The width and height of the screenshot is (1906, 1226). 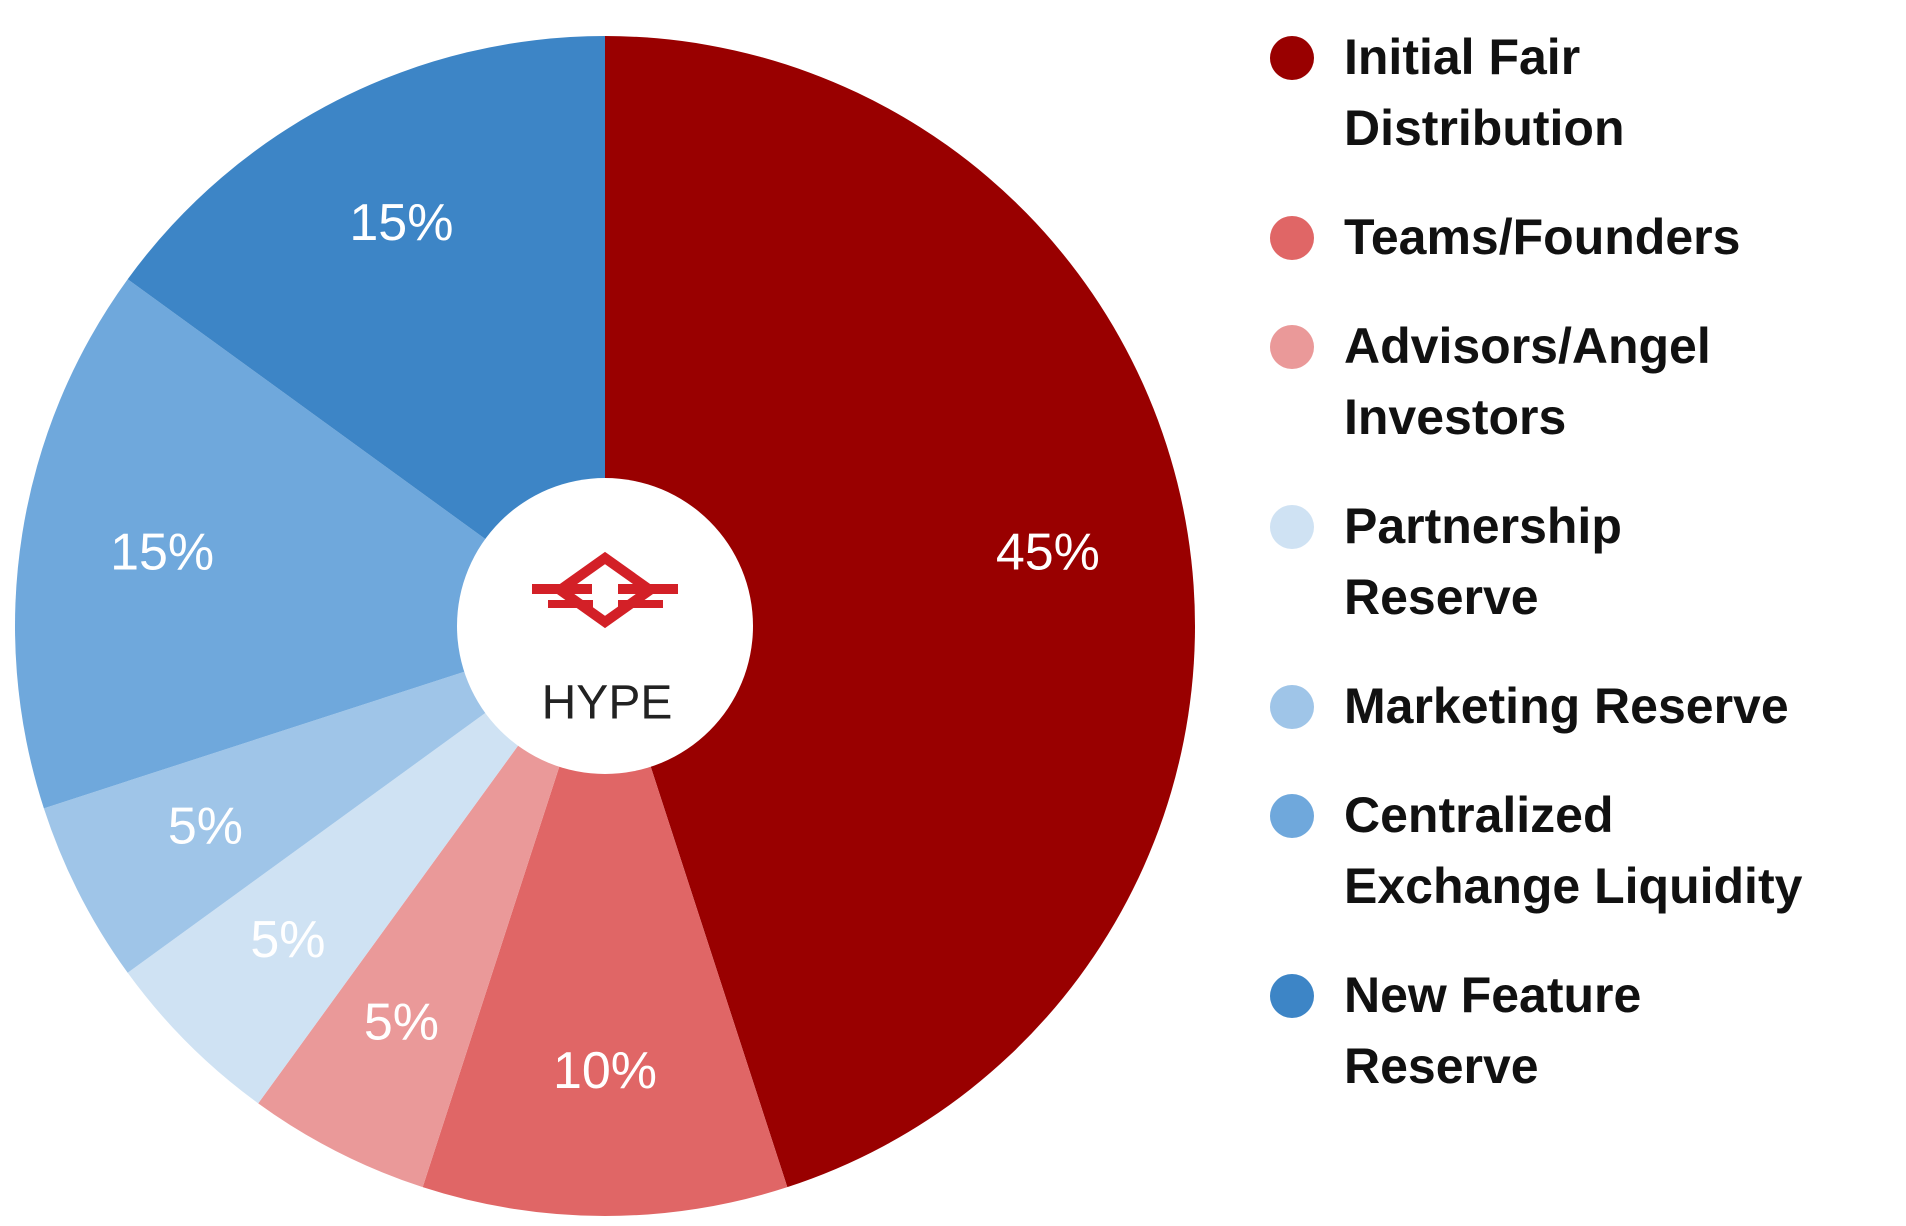 I want to click on legend-item: Centralized Exchange Liquidity, so click(x=1536, y=851).